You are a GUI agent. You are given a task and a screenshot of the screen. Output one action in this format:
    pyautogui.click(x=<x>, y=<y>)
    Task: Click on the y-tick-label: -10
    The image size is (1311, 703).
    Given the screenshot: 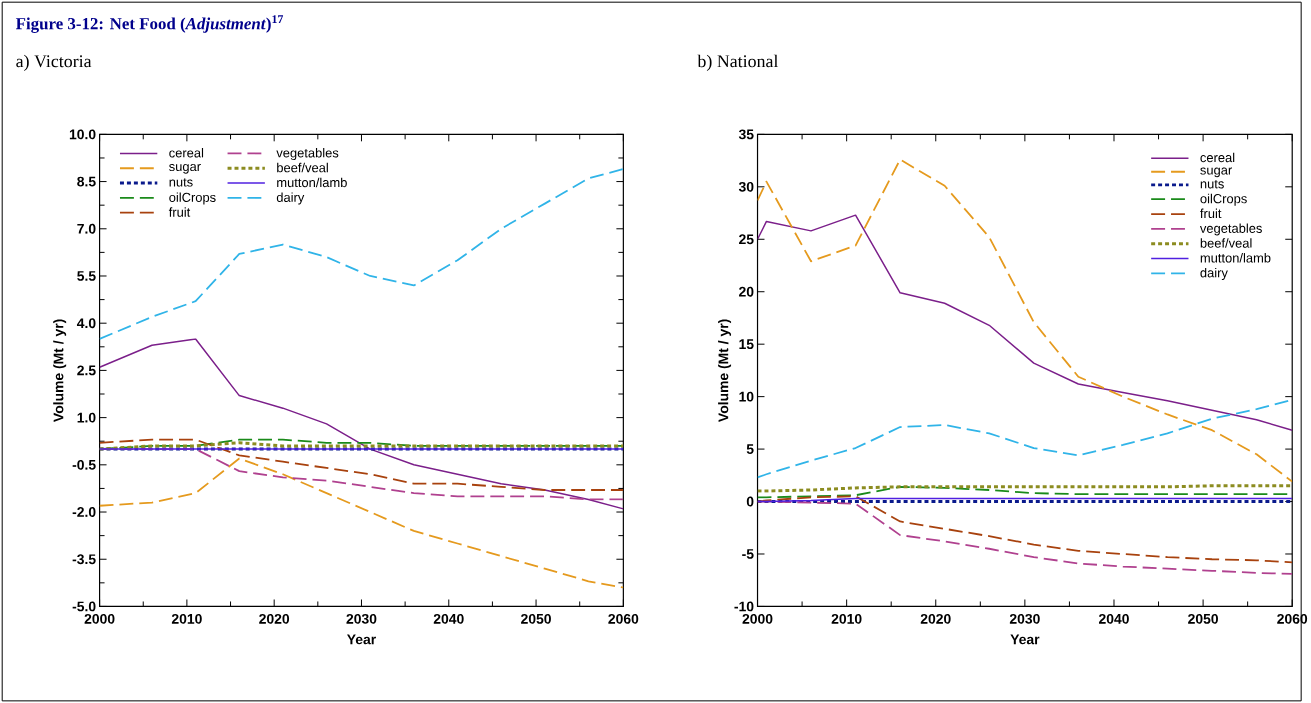 What is the action you would take?
    pyautogui.click(x=744, y=606)
    